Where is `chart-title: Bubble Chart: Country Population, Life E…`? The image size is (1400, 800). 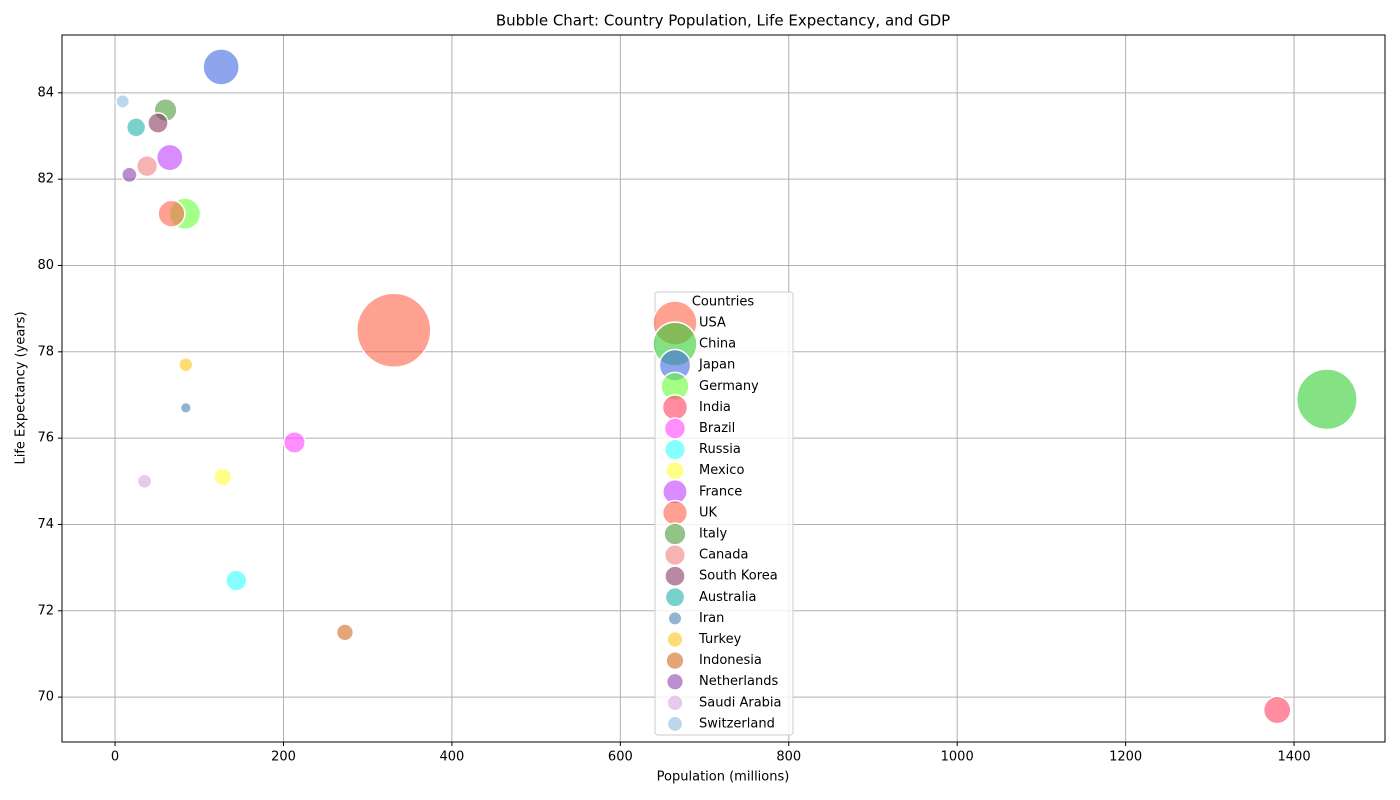
chart-title: Bubble Chart: Country Population, Life E… is located at coordinates (723, 21).